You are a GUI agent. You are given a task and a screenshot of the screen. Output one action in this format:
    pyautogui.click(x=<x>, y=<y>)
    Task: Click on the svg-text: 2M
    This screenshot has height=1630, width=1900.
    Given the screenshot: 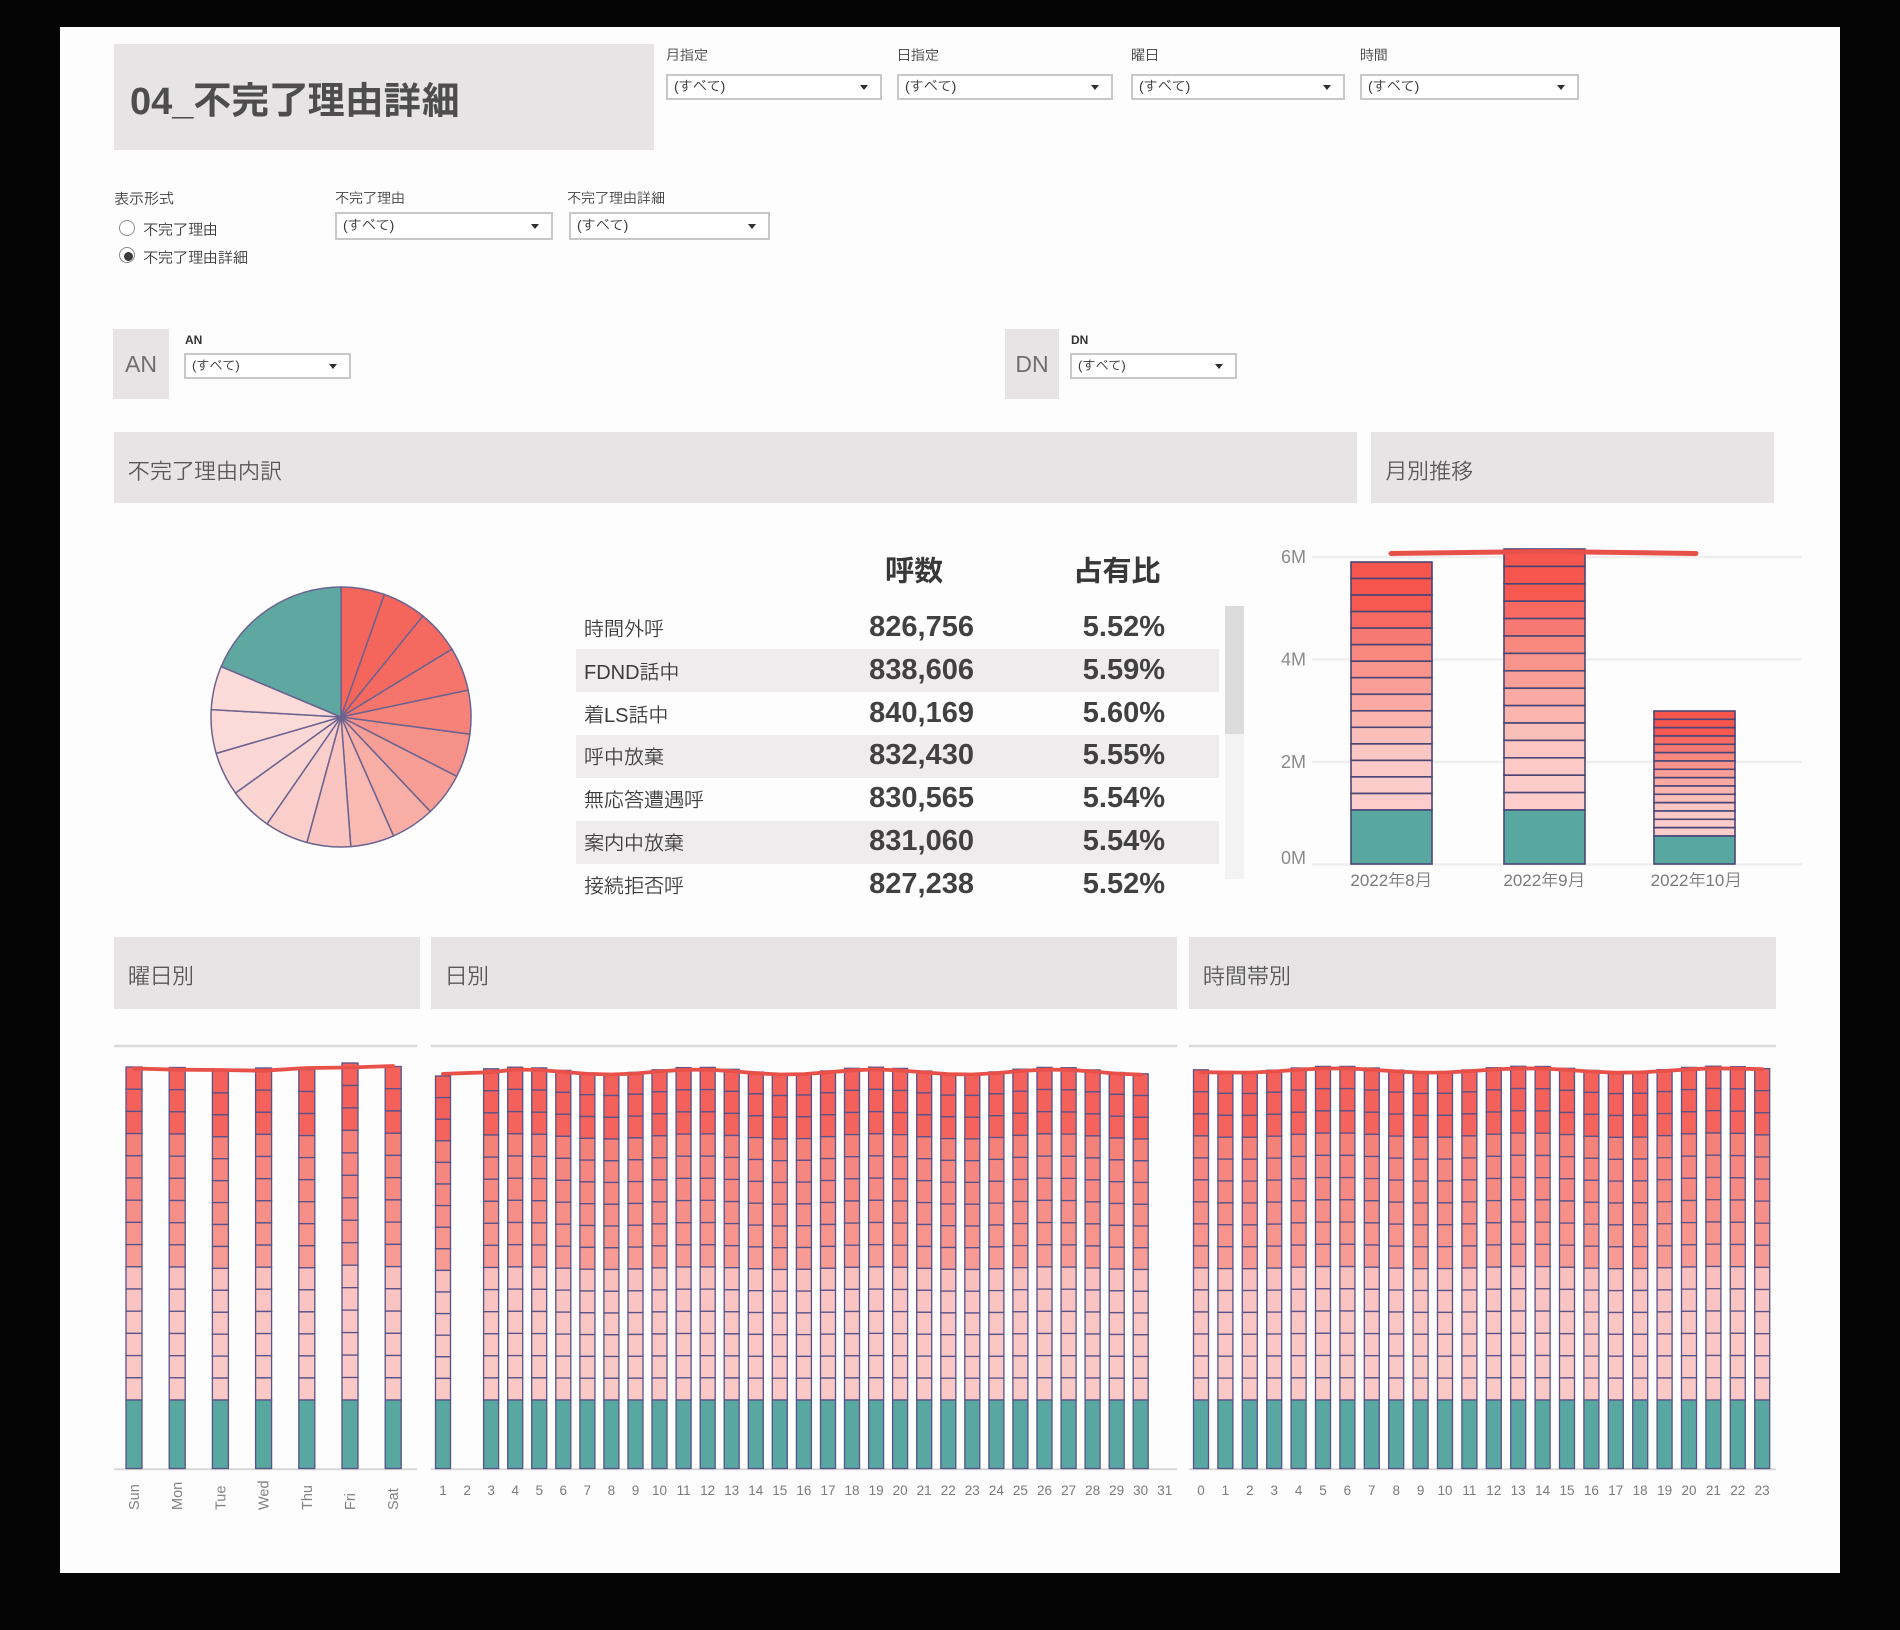 What is the action you would take?
    pyautogui.click(x=1293, y=762)
    